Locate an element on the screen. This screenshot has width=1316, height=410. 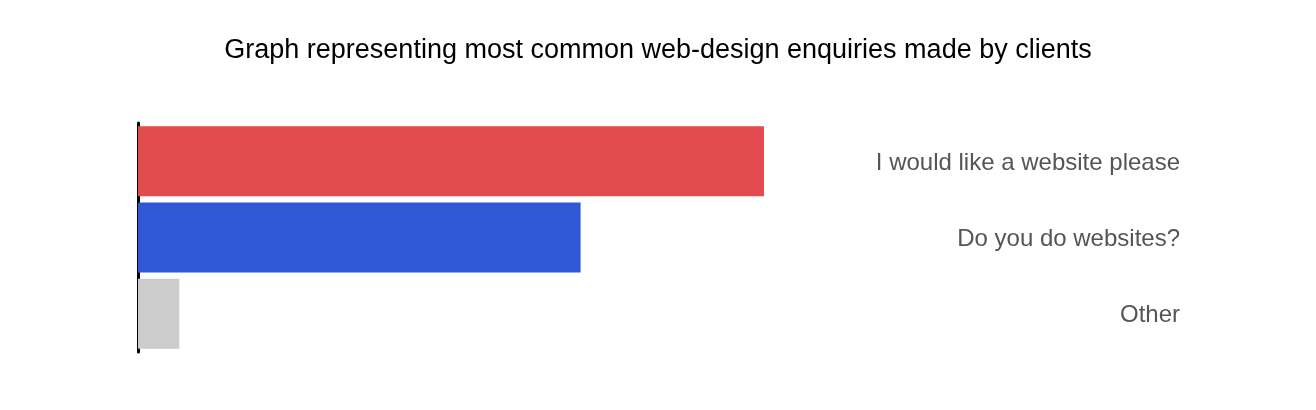
y-tick-label: Do you do websites? is located at coordinates (1068, 237).